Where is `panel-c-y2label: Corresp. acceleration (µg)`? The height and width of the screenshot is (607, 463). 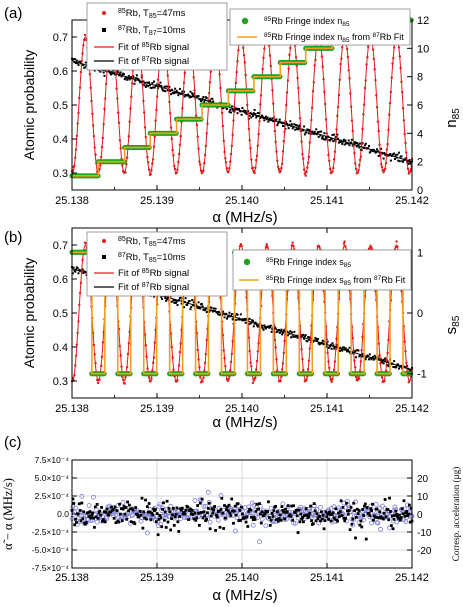
panel-c-y2label: Corresp. acceleration (µg) is located at coordinates (456, 514).